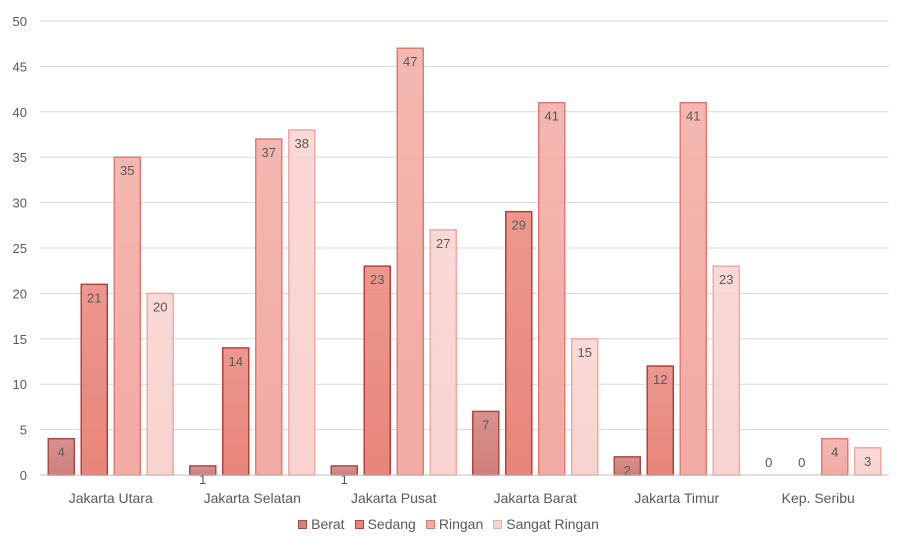 The width and height of the screenshot is (897, 536). Describe the element at coordinates (20, 21) in the screenshot. I see `y-tick-label: 50` at that location.